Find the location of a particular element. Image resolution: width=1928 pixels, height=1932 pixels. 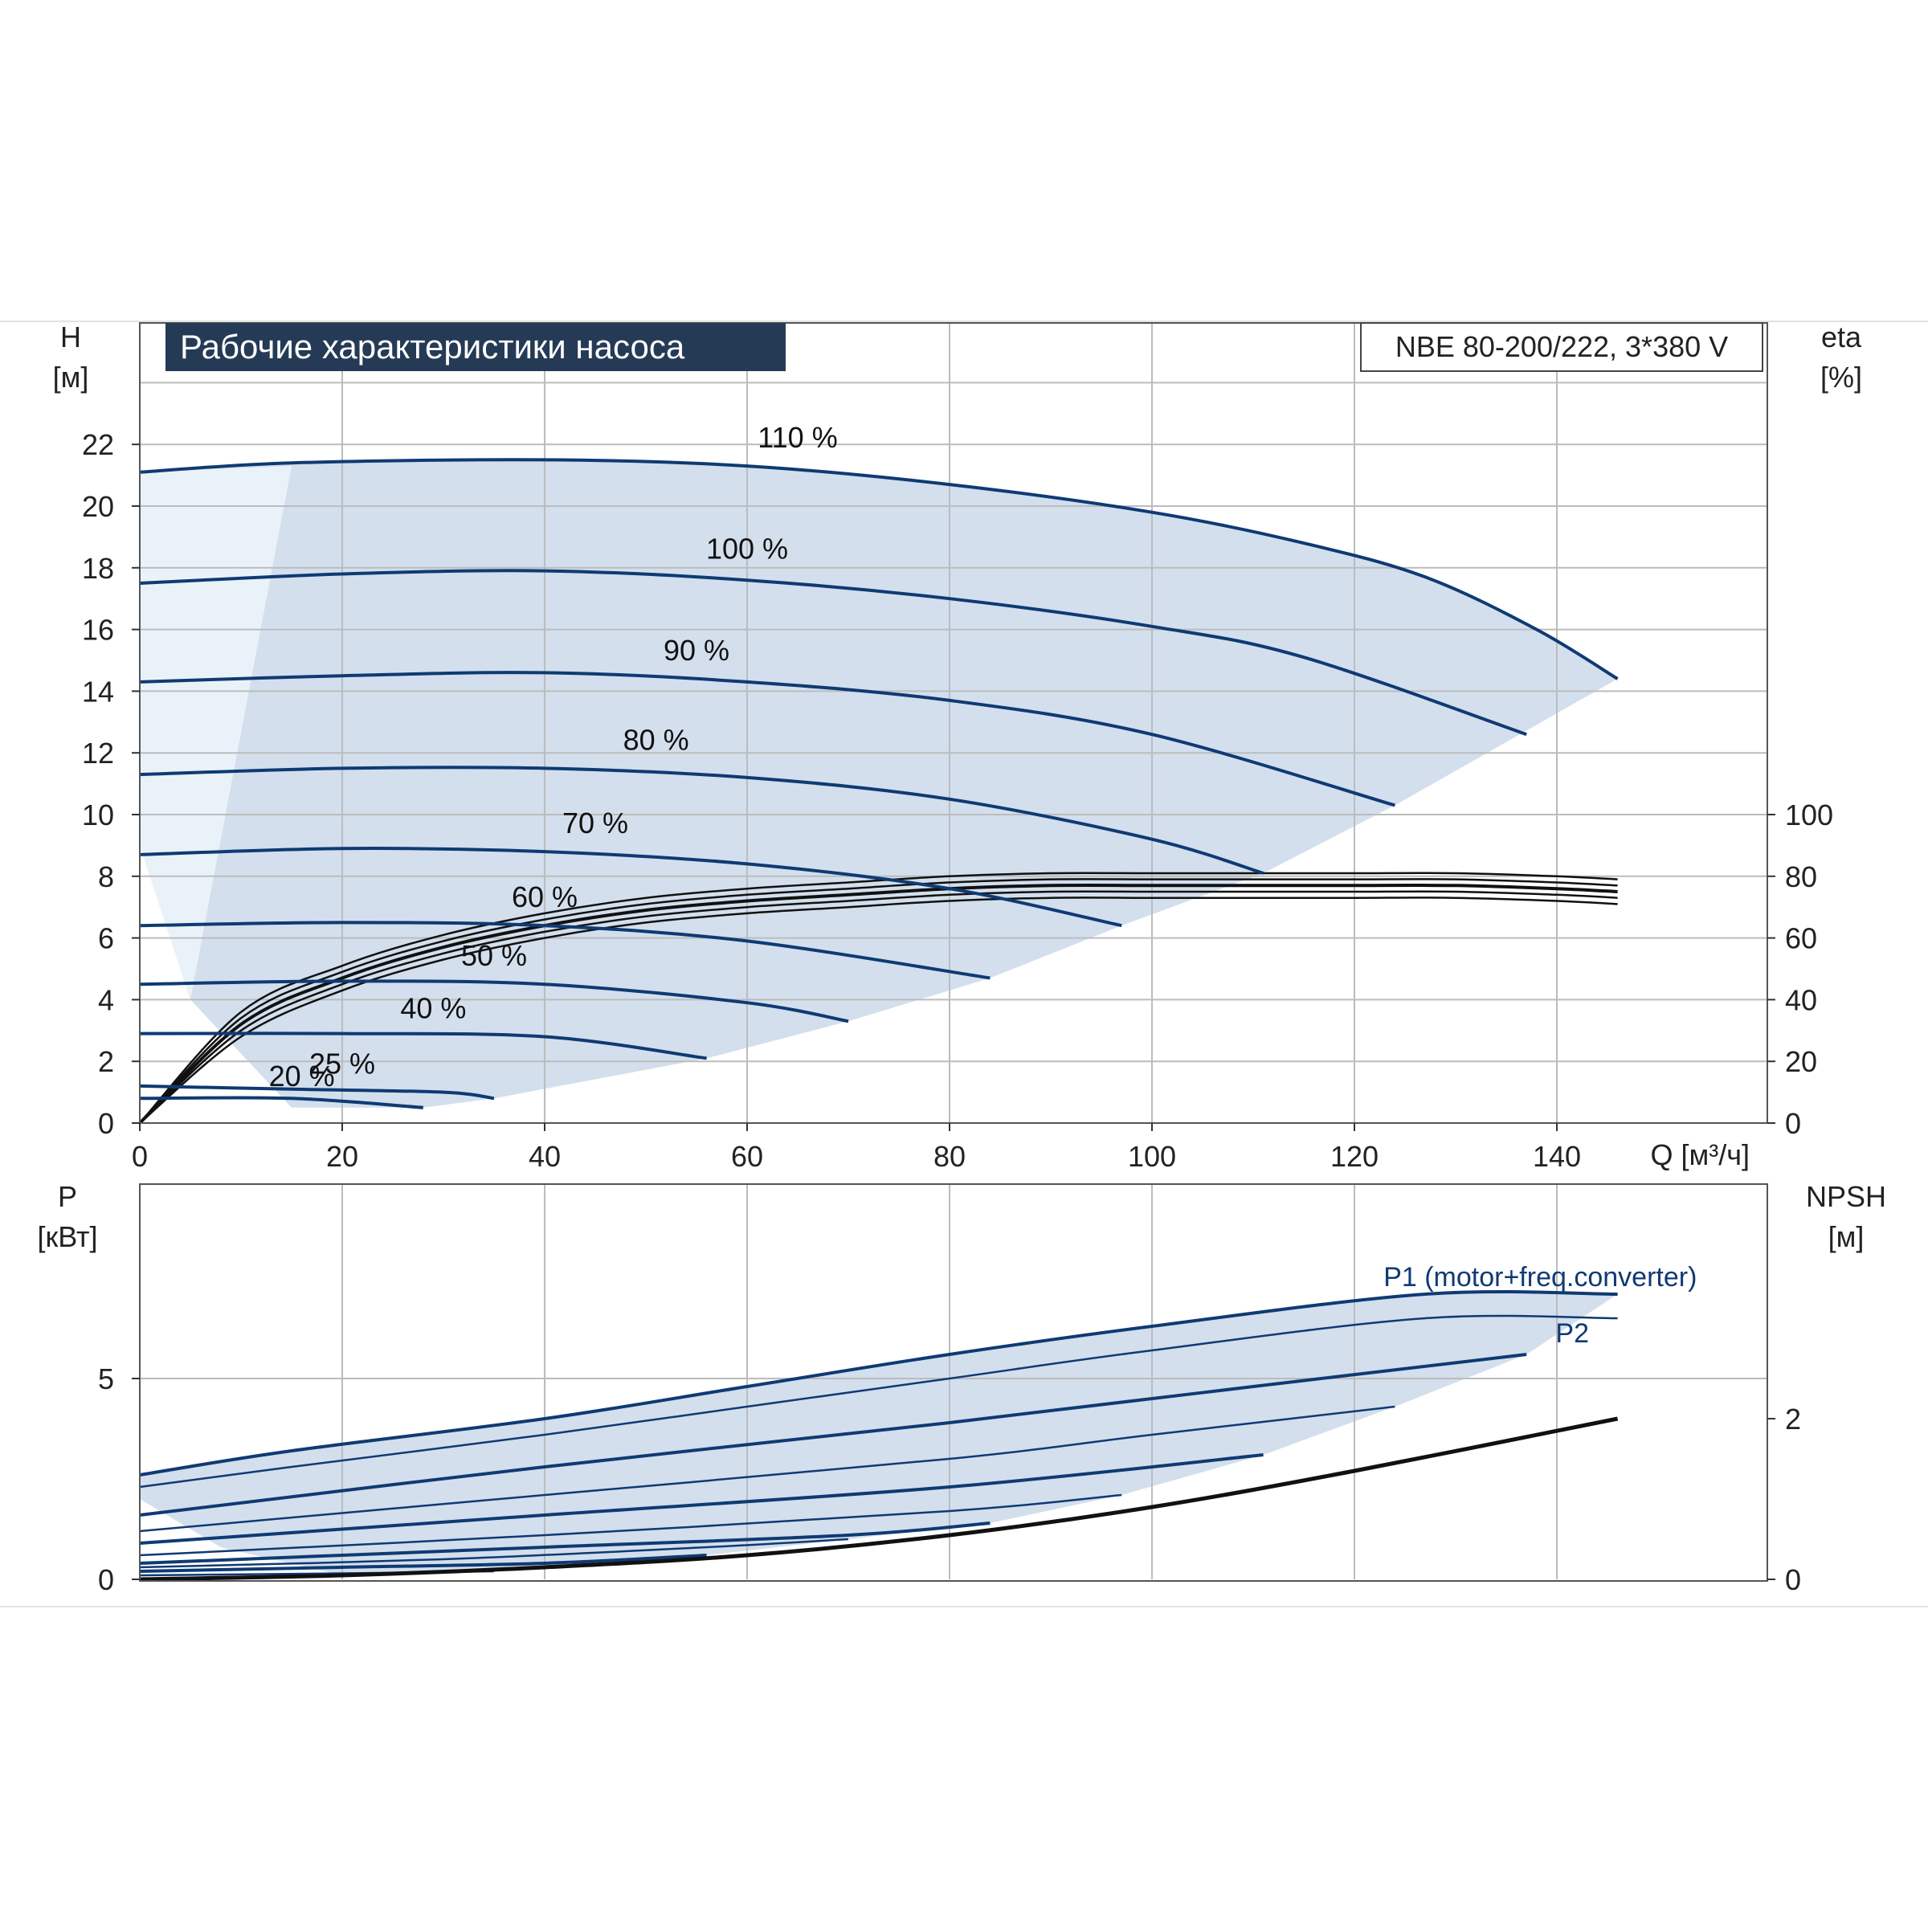

power-curve-p1 is located at coordinates (879, 1383).